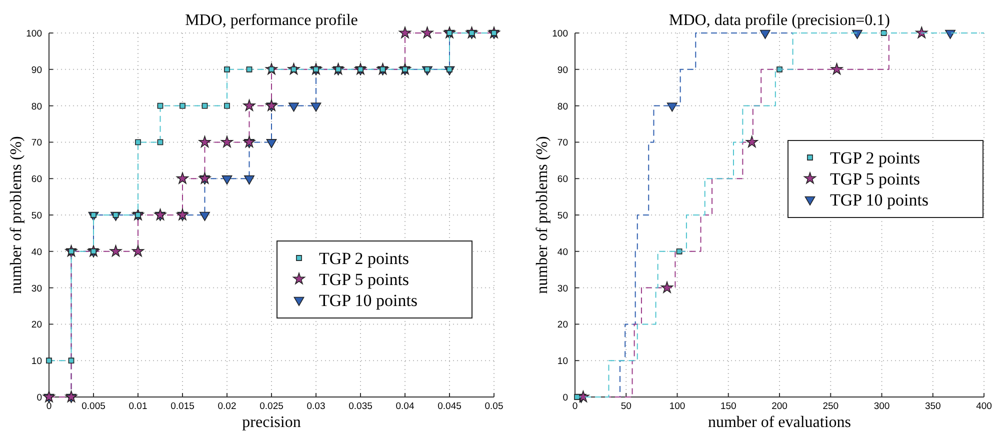 The height and width of the screenshot is (434, 995). What do you see at coordinates (780, 406) in the screenshot?
I see `x-tick-label: 200` at bounding box center [780, 406].